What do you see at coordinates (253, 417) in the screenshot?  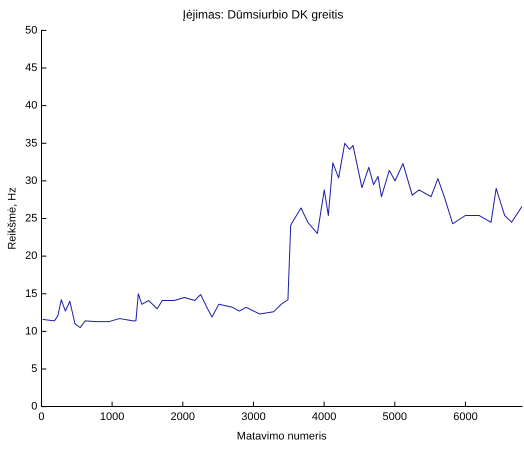 I see `x-tick-label: 3000` at bounding box center [253, 417].